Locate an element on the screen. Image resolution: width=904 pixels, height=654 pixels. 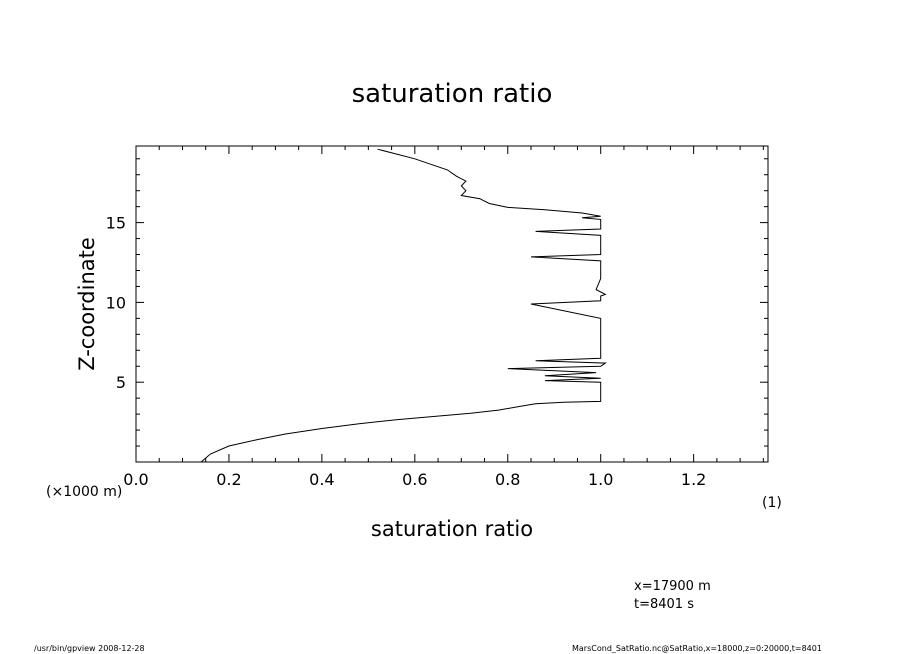
x-tick-label: 0.8 is located at coordinates (507, 479).